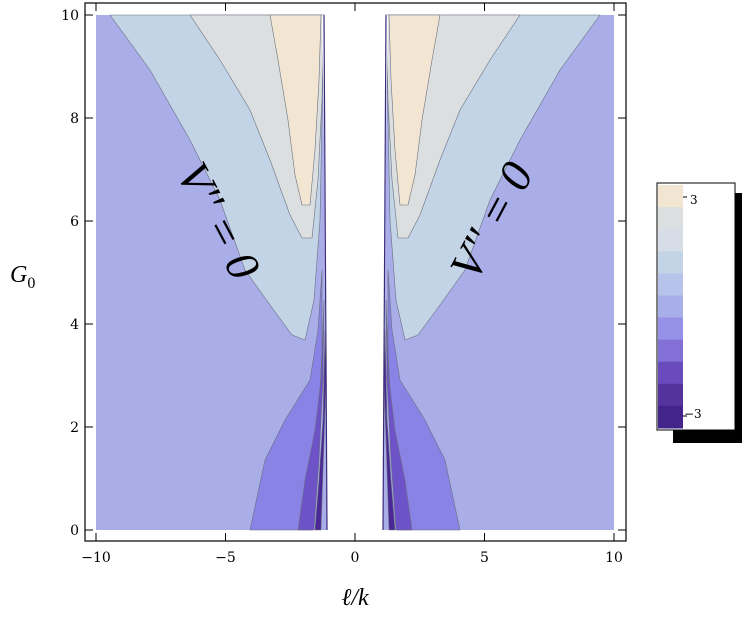  Describe the element at coordinates (355, 598) in the screenshot. I see `x-axis-label: ℓ/k` at that location.